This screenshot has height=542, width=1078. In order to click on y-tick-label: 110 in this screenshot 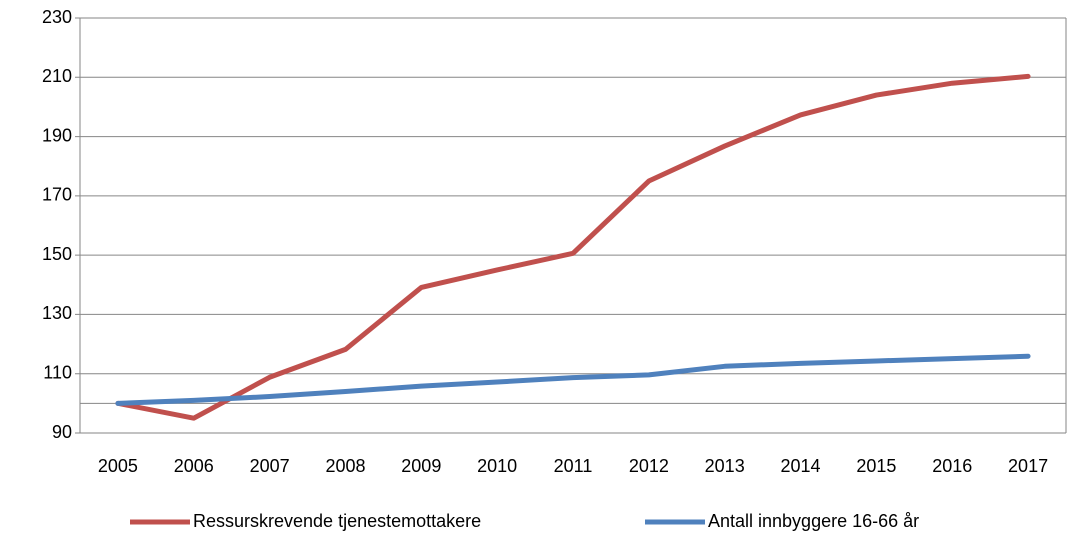, I will do `click(57, 372)`.